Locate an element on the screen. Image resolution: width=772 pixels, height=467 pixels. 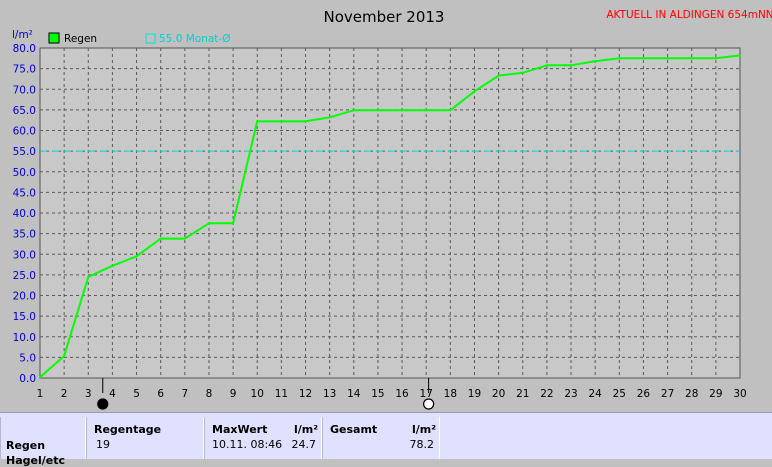
x-tick-label: 13 is located at coordinates (329, 394).